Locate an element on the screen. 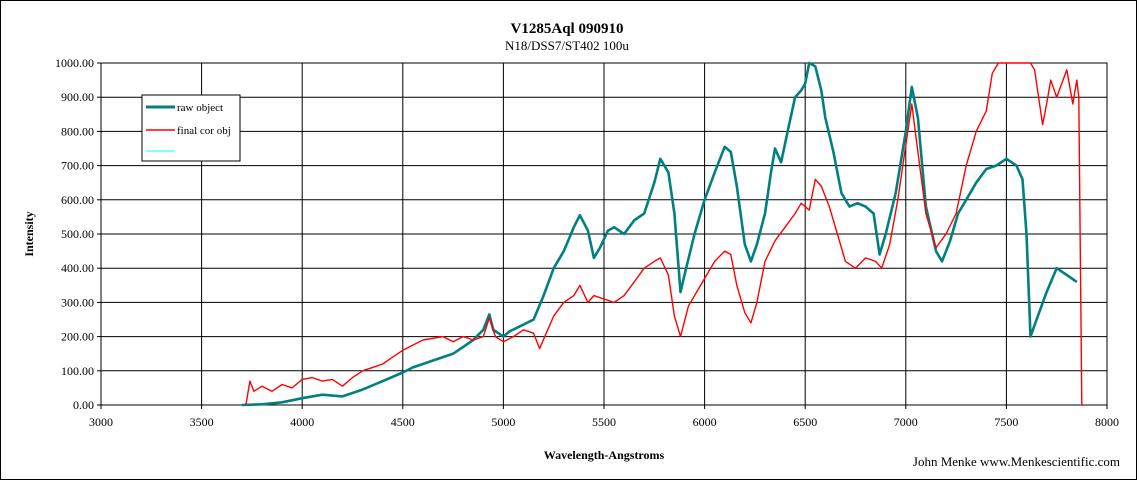  y-tick-label: 1000.00 is located at coordinates (74, 63).